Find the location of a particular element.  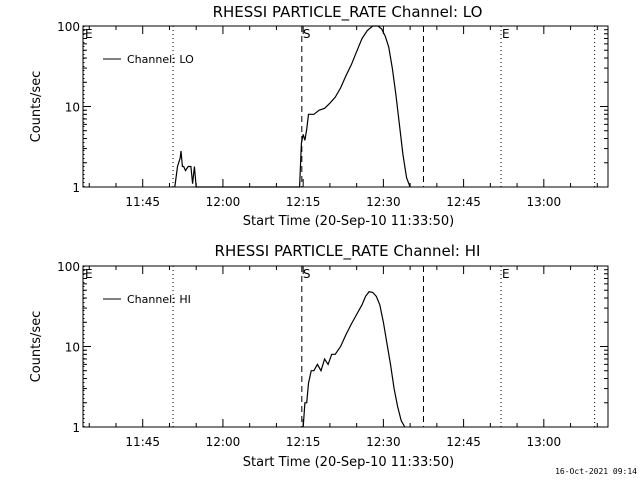

timestamp-stamp: 16-Oct-2021 09:14 is located at coordinates (596, 471).